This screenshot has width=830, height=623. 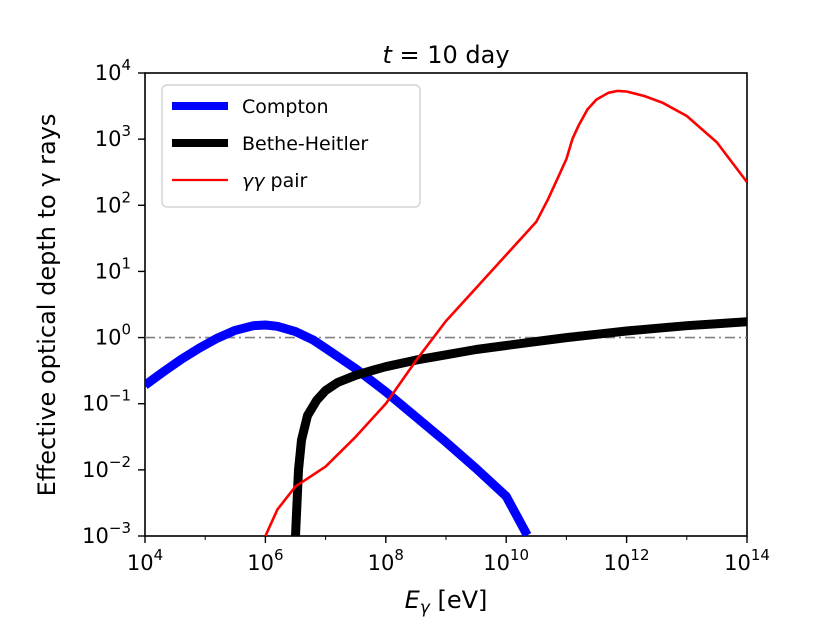 I want to click on x-tick-label: 10⁴, so click(x=145, y=560).